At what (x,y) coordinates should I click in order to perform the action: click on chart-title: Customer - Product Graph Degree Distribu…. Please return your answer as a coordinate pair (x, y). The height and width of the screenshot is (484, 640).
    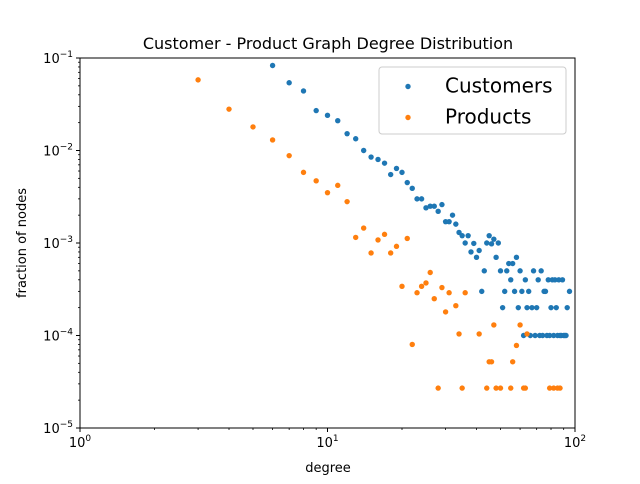
    Looking at the image, I should click on (328, 43).